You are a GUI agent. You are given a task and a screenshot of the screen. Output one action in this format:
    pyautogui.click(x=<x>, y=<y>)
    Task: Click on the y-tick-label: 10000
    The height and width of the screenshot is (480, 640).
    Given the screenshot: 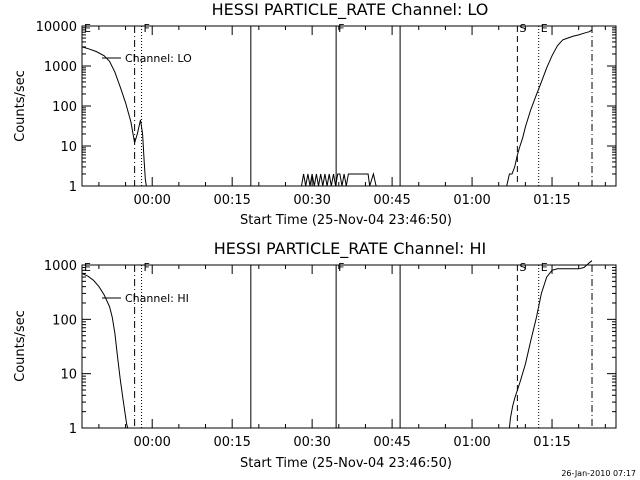 What is the action you would take?
    pyautogui.click(x=56, y=27)
    